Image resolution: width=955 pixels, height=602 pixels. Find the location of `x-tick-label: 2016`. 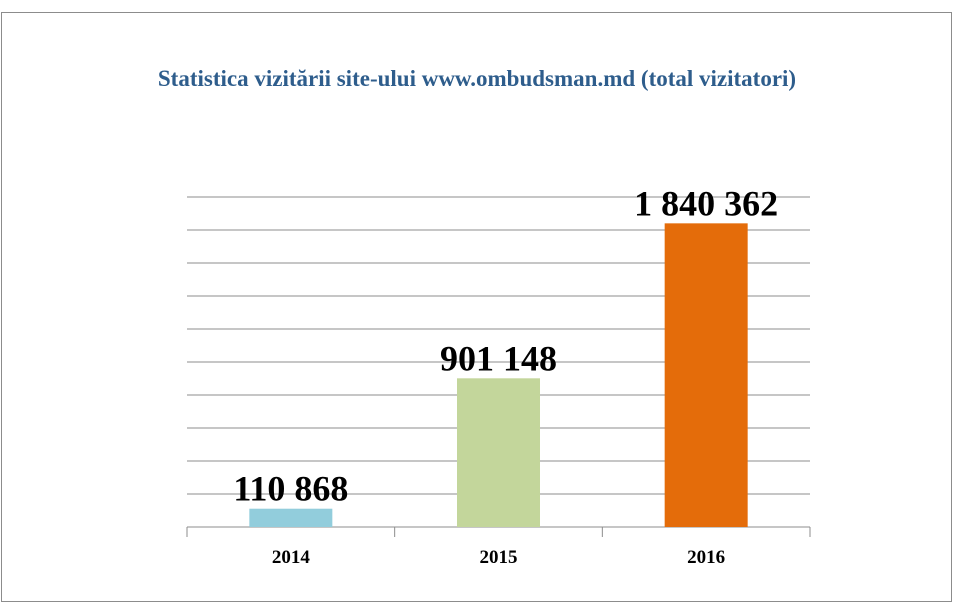

x-tick-label: 2016 is located at coordinates (706, 557).